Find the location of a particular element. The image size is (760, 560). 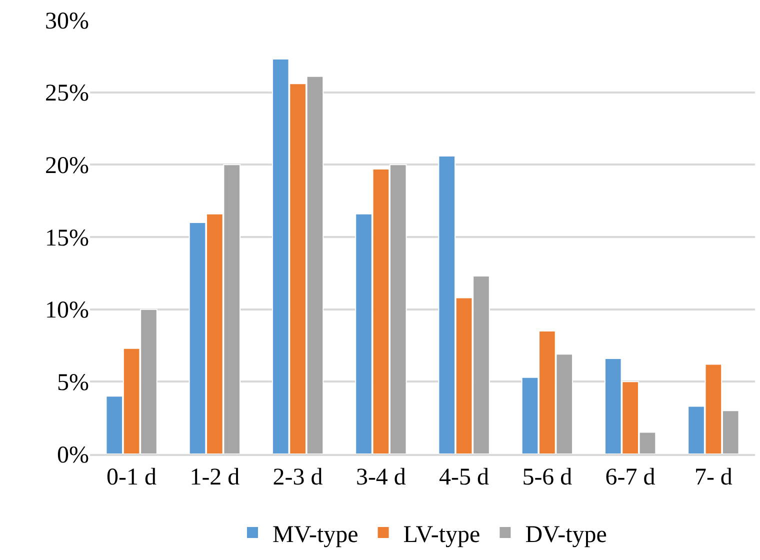

x-tick-label: 3-4 d is located at coordinates (381, 477).